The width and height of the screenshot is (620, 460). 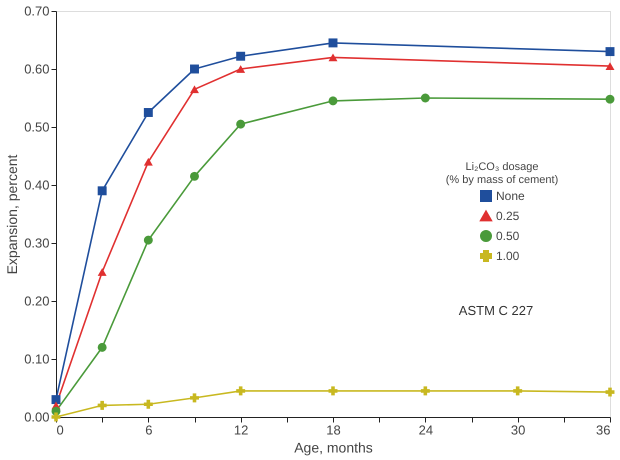 I want to click on x-tick-label: 36, so click(x=603, y=430).